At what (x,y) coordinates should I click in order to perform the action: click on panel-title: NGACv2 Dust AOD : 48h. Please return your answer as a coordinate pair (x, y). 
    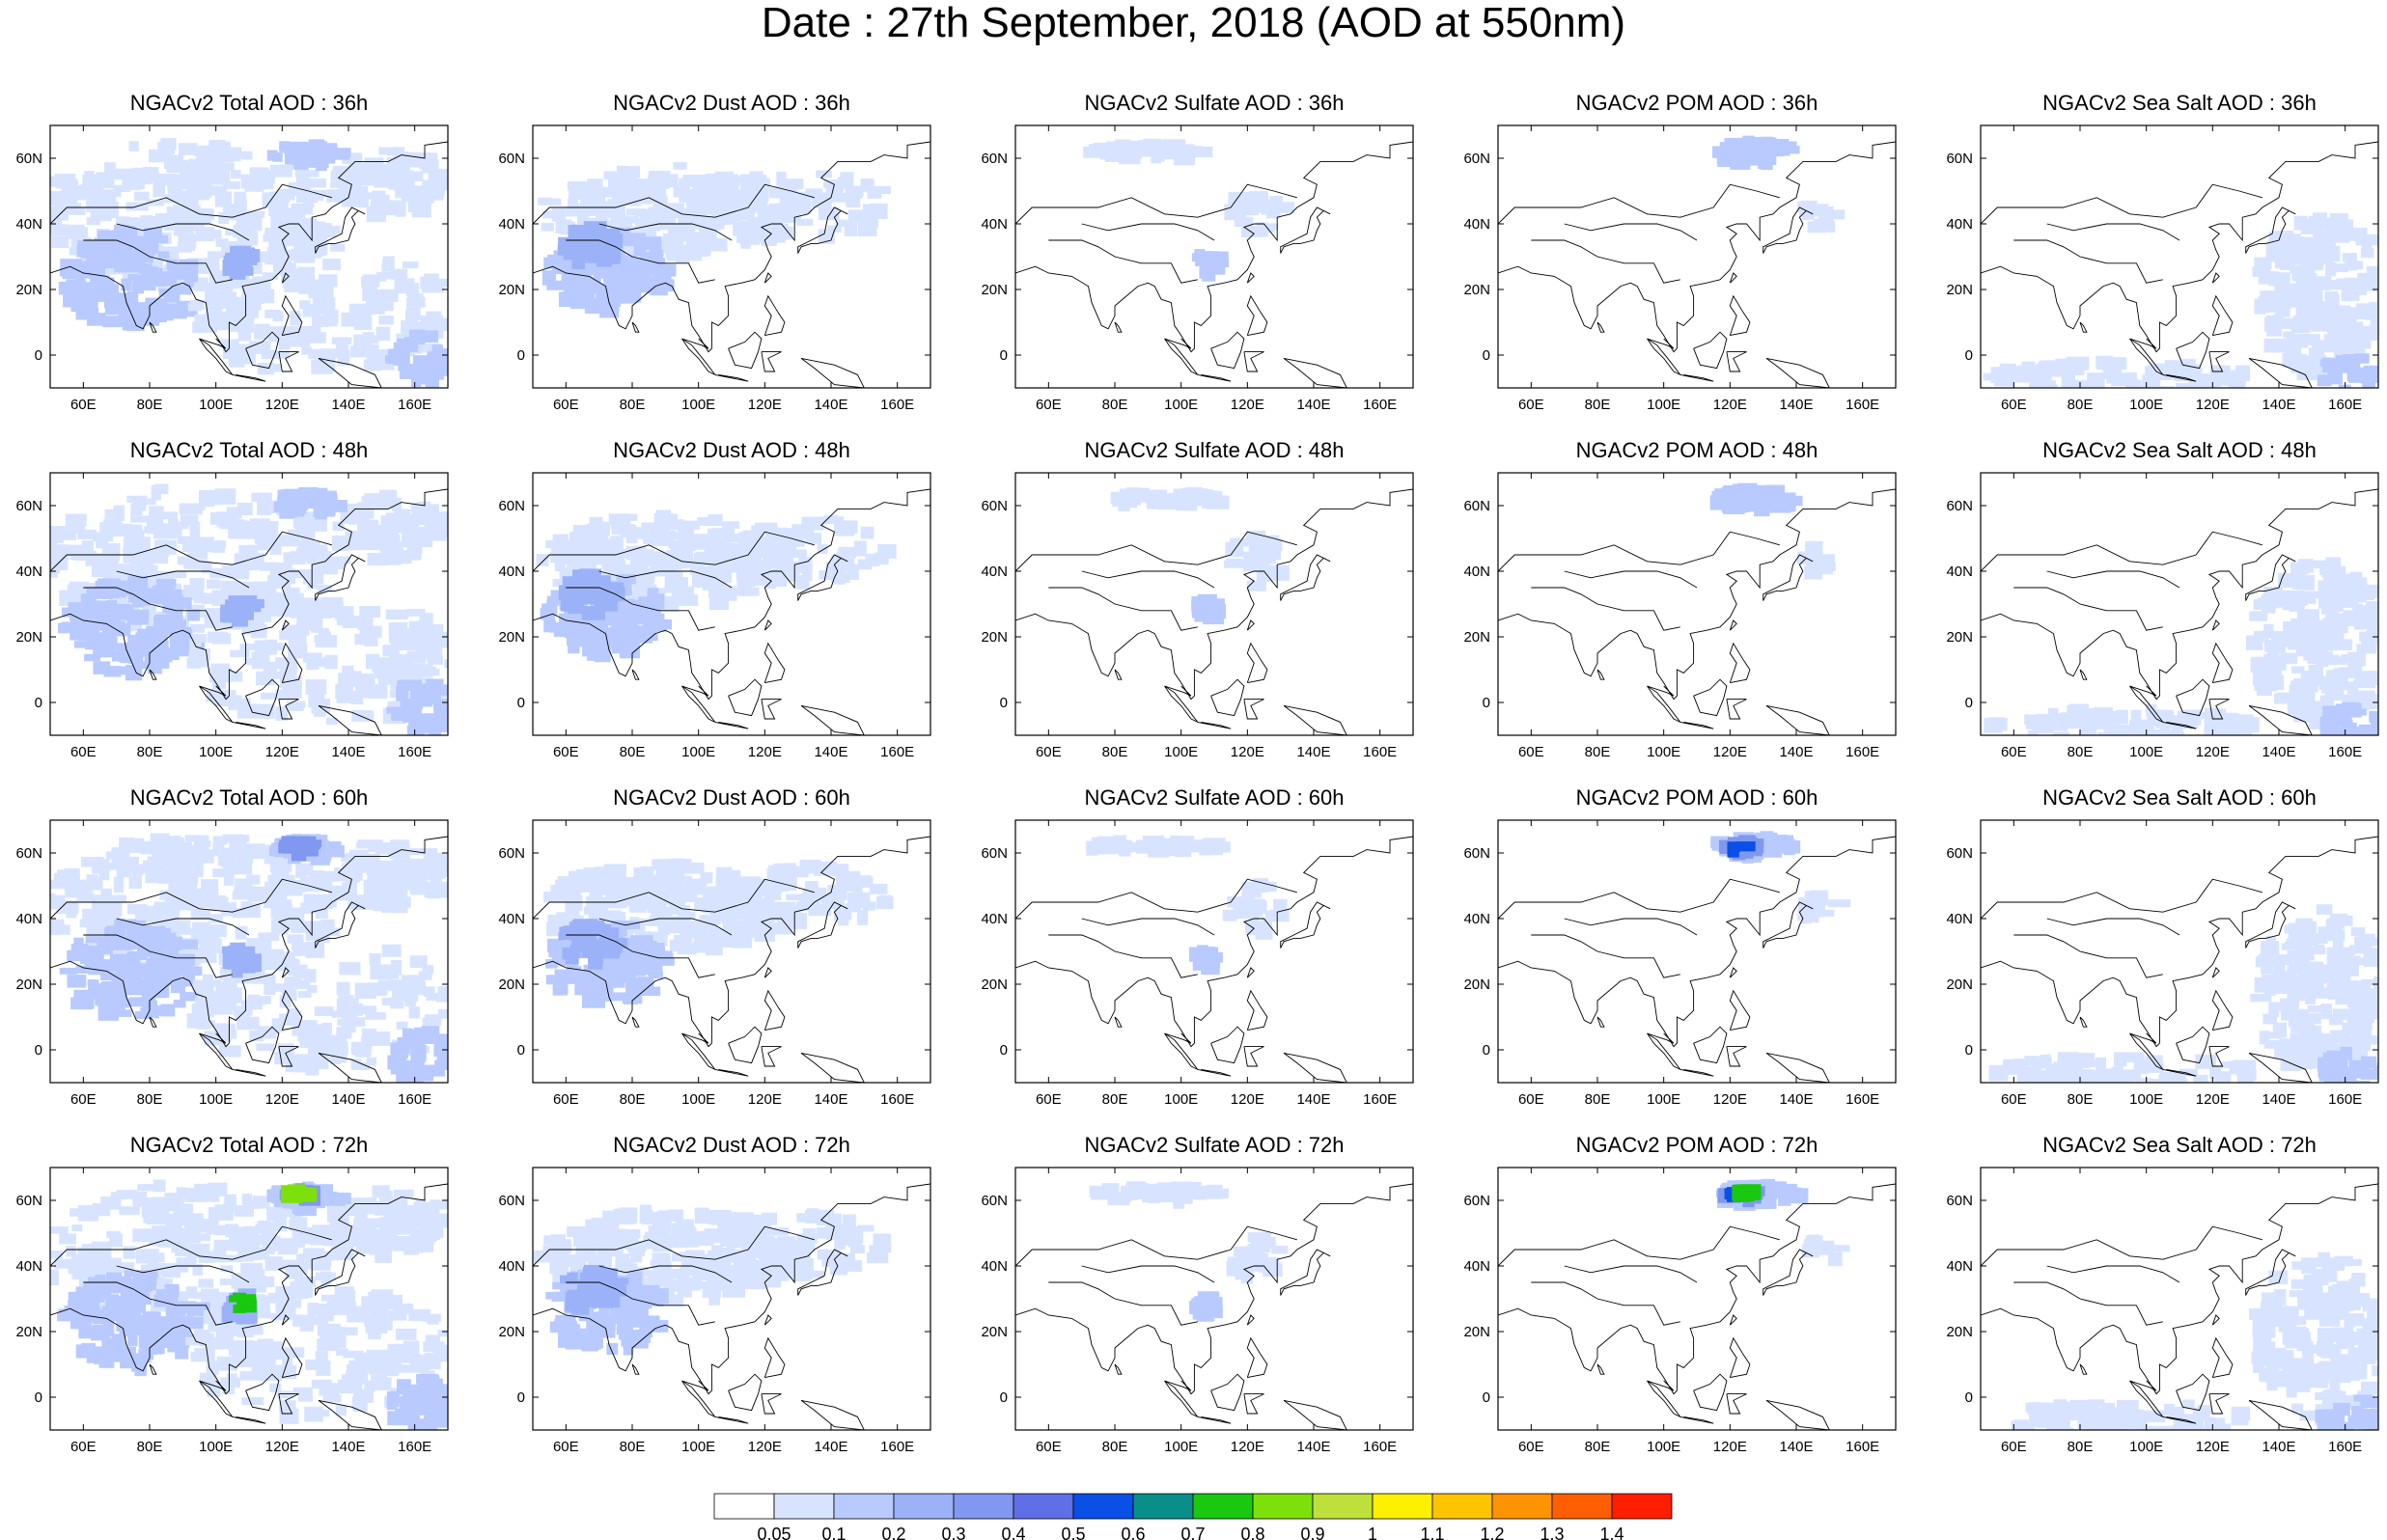
    Looking at the image, I should click on (731, 450).